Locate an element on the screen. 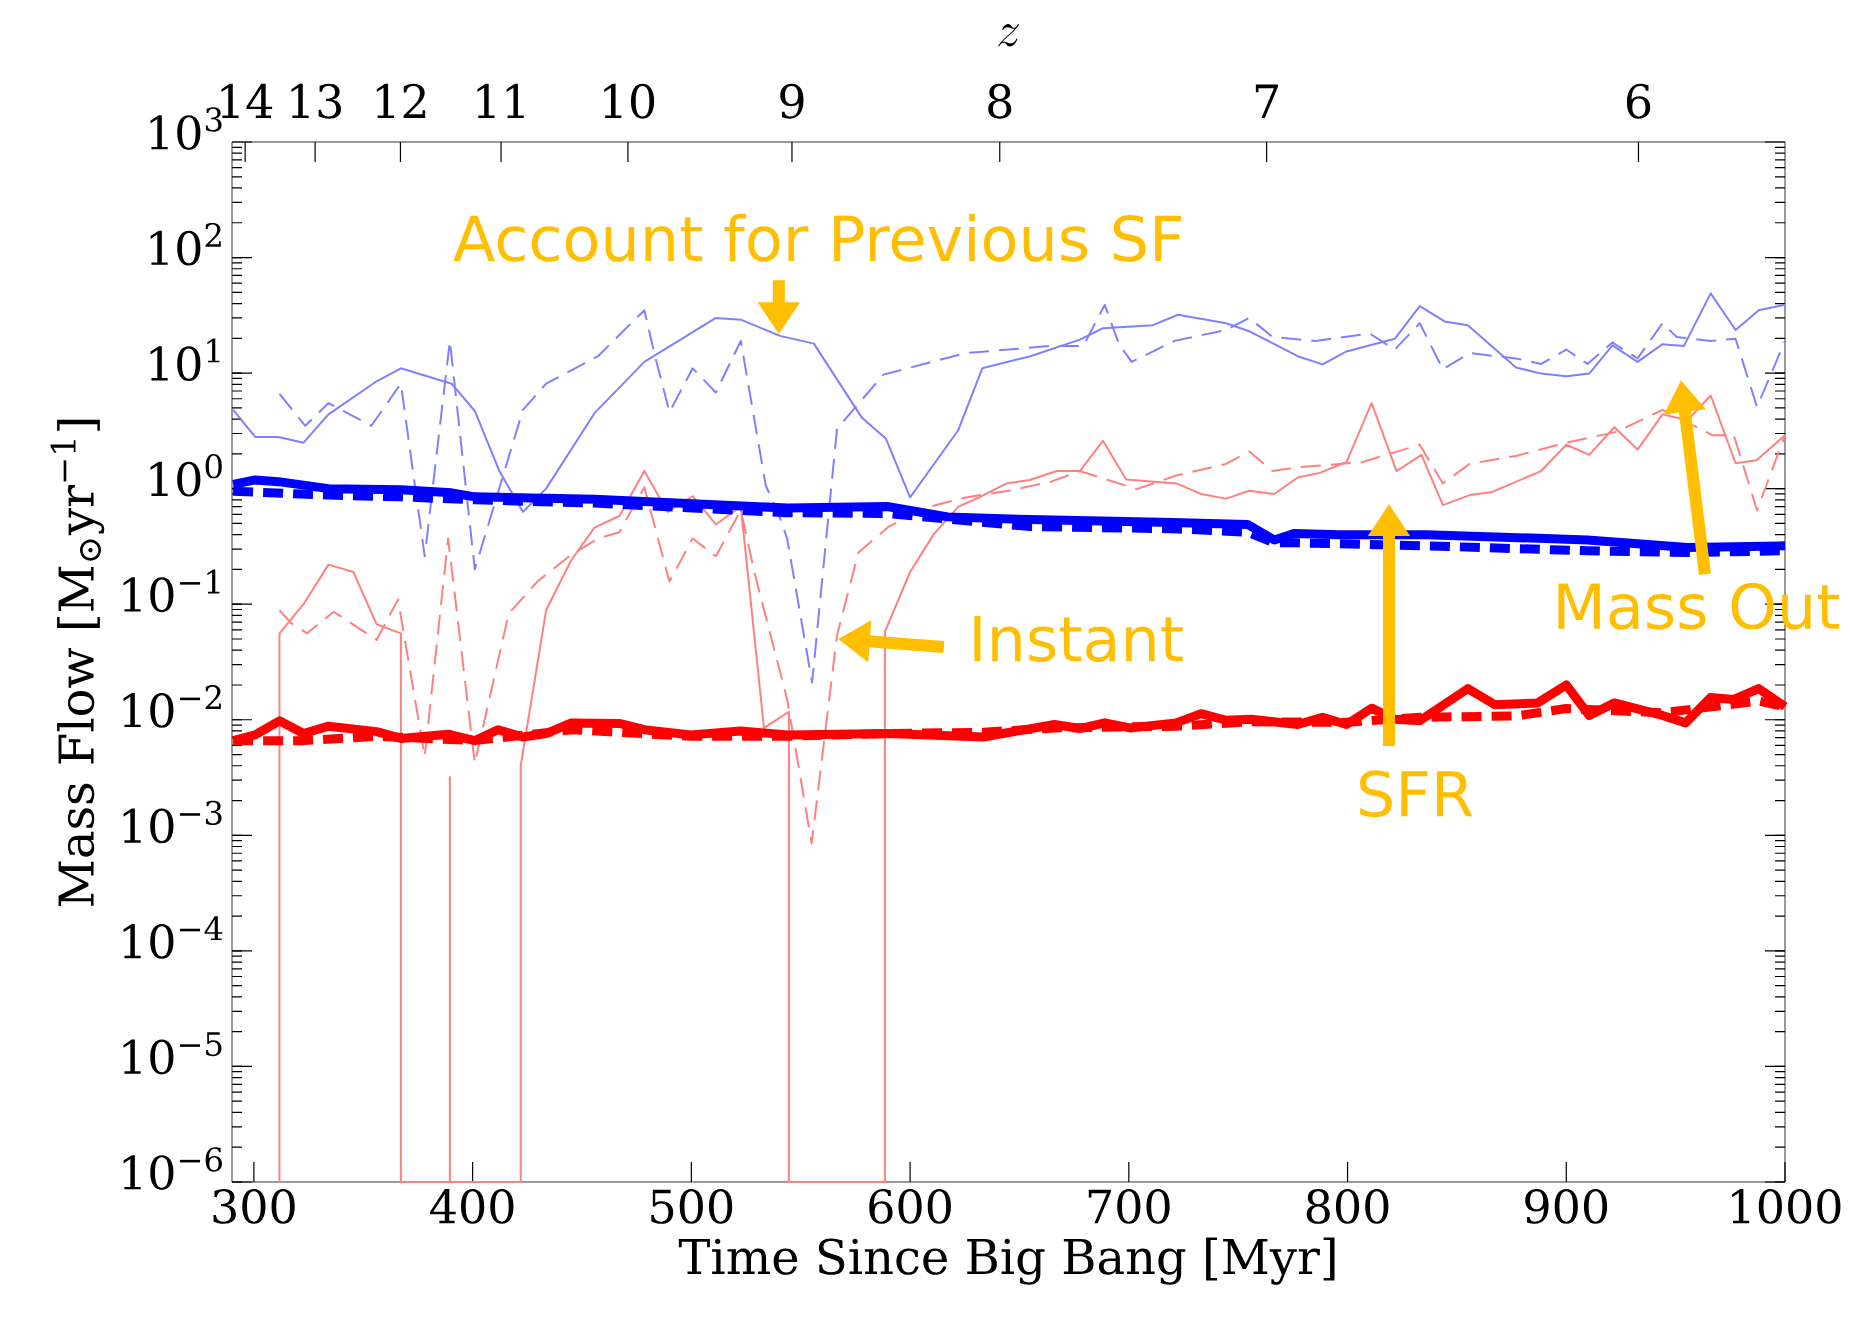  y-tick-label: 10$^{3}$ is located at coordinates (186, 128).